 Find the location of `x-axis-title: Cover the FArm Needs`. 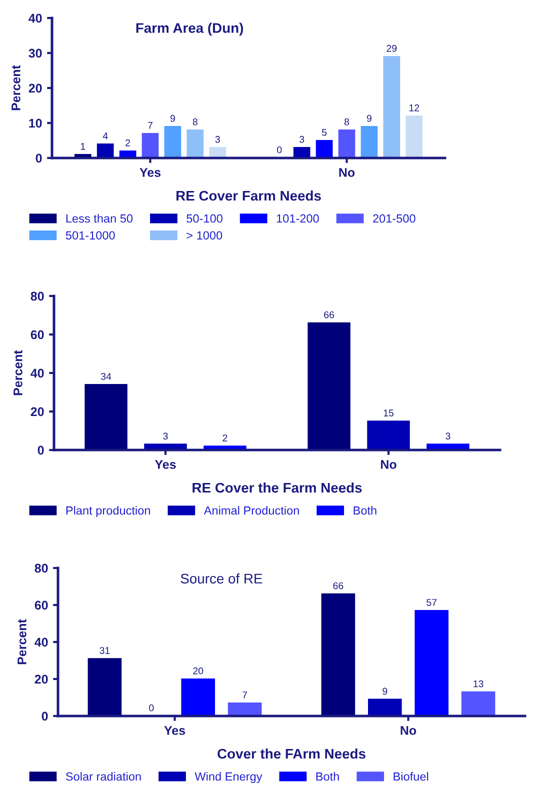

x-axis-title: Cover the FArm Needs is located at coordinates (292, 753).